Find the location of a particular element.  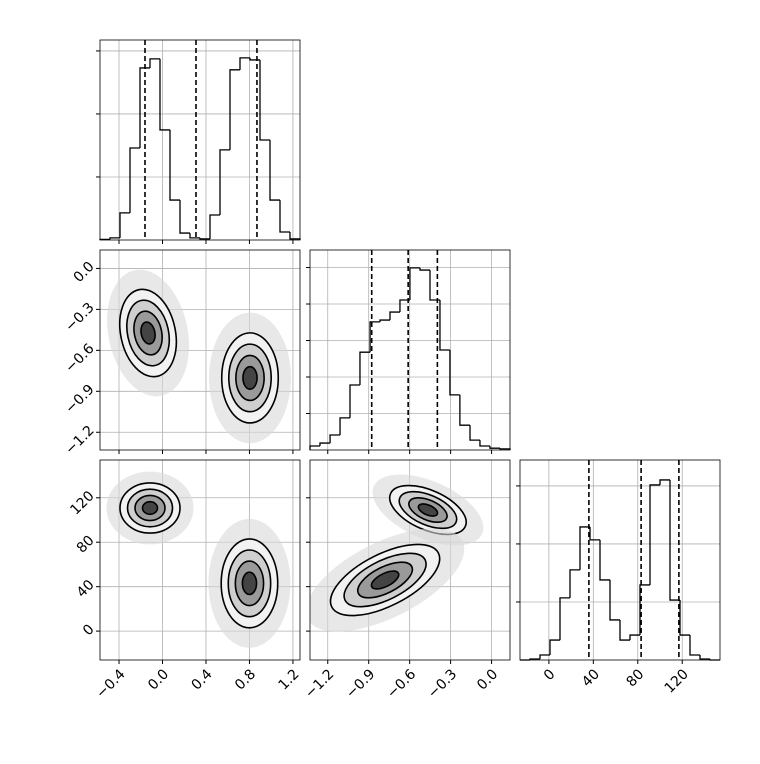

y-tick-label: −0.3 is located at coordinates (79, 317).